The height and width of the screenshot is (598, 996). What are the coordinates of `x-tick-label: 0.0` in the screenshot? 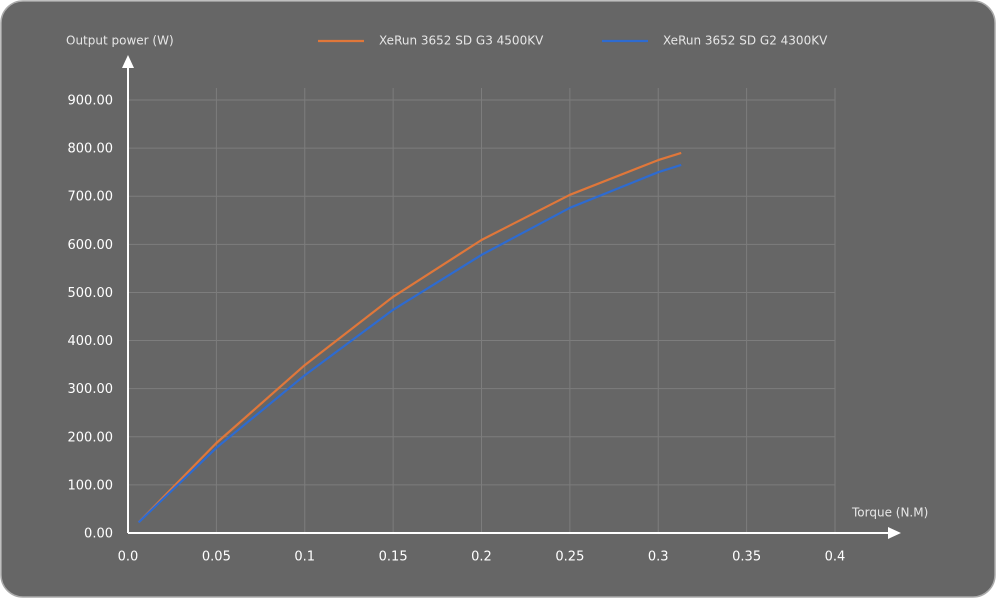 It's located at (128, 557).